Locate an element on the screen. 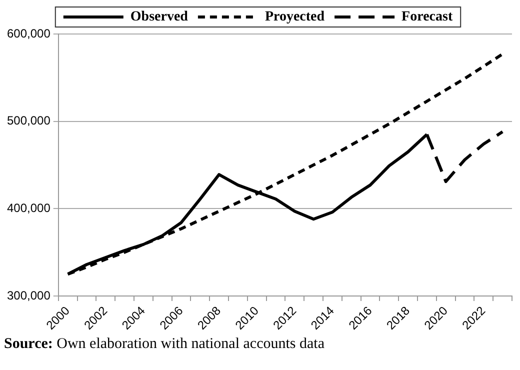 This screenshot has width=520, height=370. y-tick-label: 600,000 is located at coordinates (28, 33).